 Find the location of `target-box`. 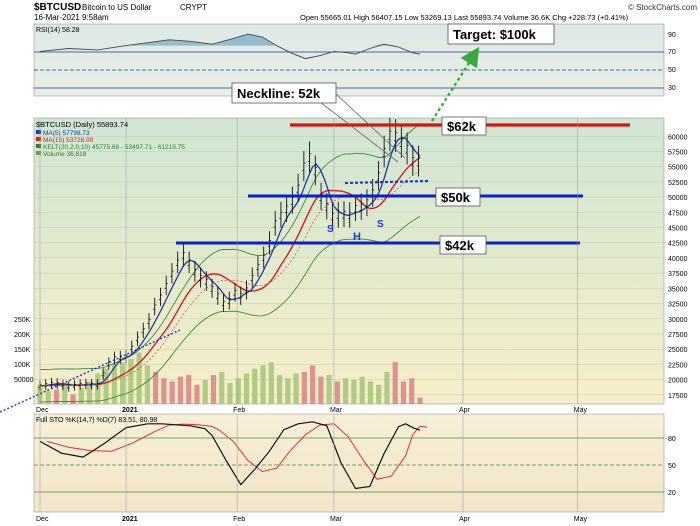

target-box is located at coordinates (501, 34).